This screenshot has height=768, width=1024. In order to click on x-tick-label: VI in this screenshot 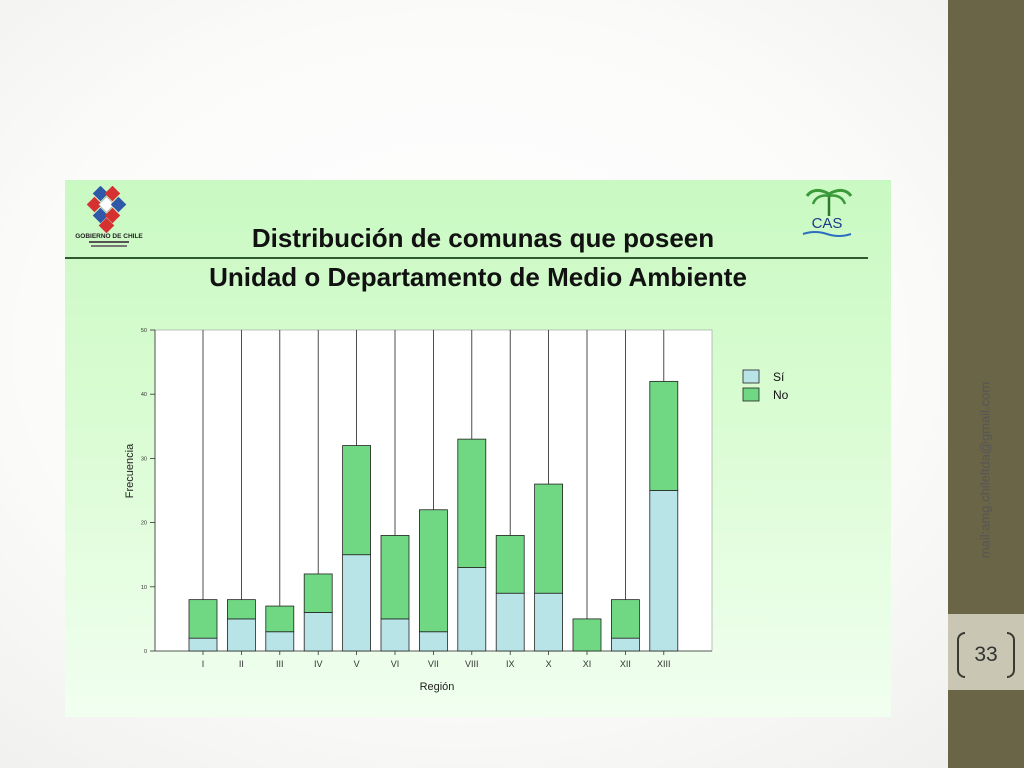, I will do `click(395, 664)`.